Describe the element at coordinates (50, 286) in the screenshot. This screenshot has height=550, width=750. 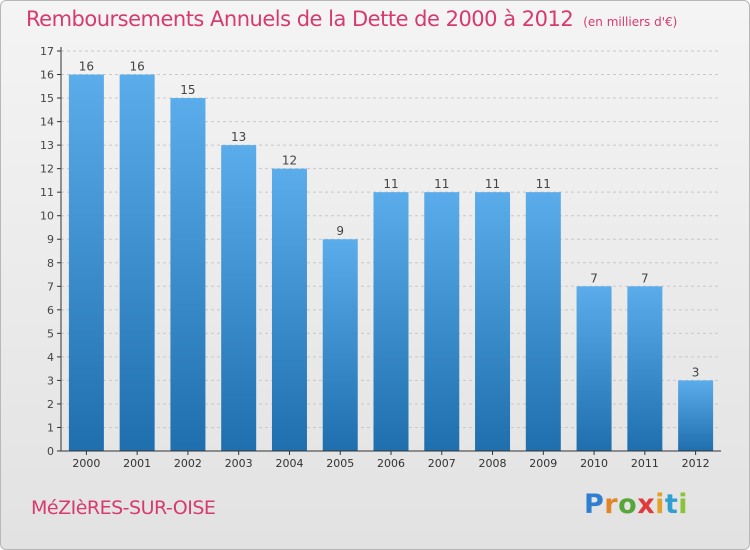
I see `y-tick-label: 7` at that location.